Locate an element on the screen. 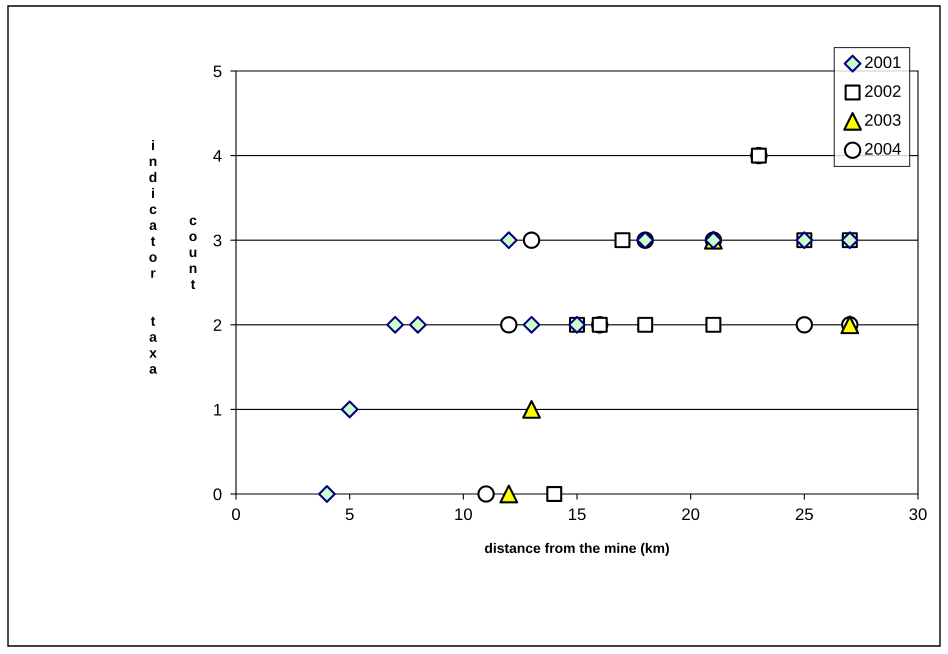 The height and width of the screenshot is (654, 948). y-tick-label: 4 is located at coordinates (217, 156).